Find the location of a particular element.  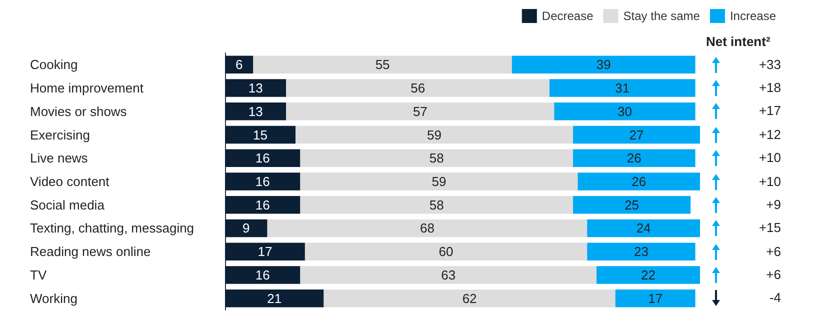

data-label: 55 is located at coordinates (382, 64).